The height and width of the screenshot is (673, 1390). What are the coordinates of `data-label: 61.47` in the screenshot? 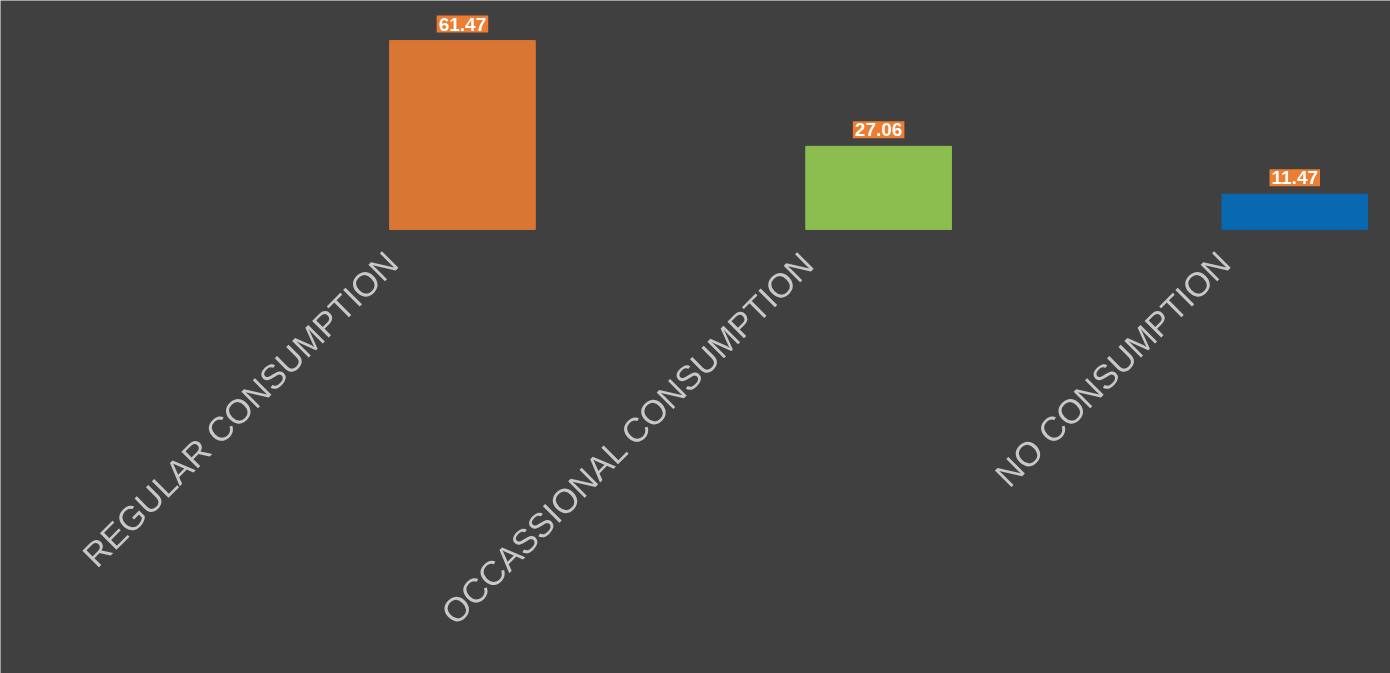 It's located at (462, 24).